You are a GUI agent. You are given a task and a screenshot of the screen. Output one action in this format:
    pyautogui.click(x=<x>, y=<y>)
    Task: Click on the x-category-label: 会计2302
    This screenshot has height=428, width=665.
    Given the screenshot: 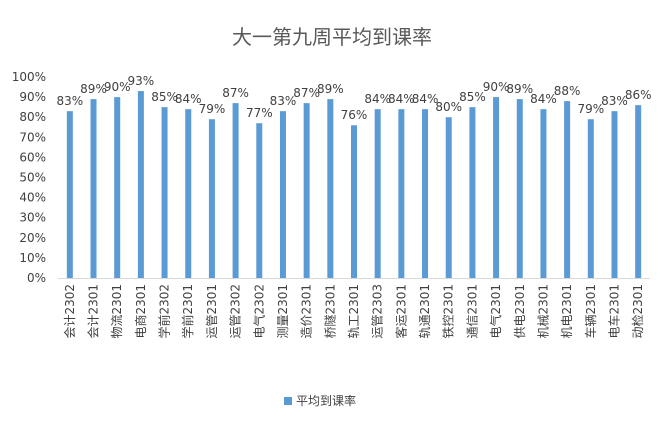 What is the action you would take?
    pyautogui.click(x=70, y=311)
    